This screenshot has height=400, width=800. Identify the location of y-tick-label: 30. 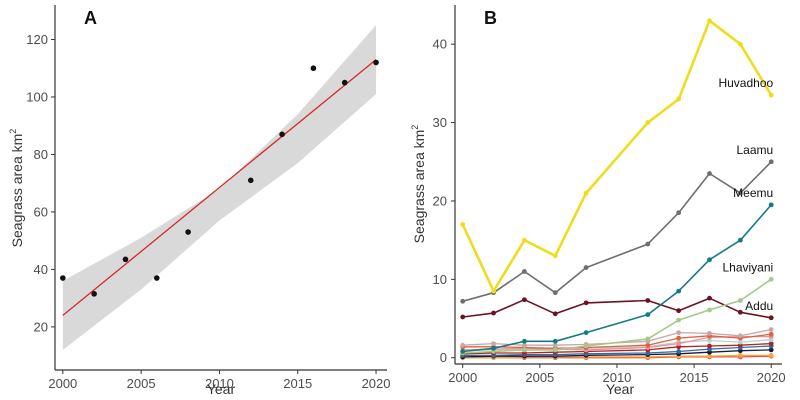
(440, 122).